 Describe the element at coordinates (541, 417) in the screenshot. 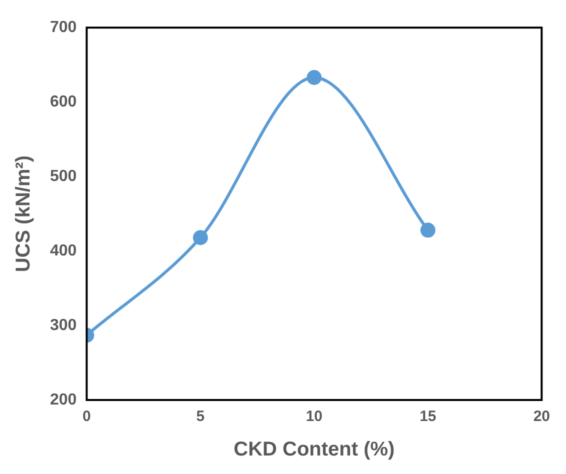

I see `x-tick-label: 20` at that location.